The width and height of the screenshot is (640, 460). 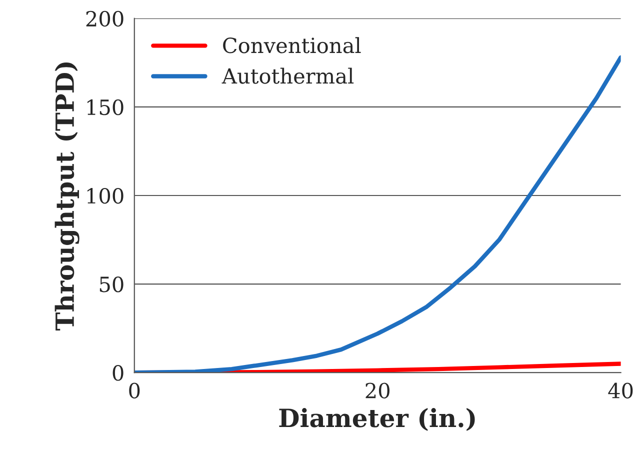 I want to click on x-tick-label: 40, so click(x=620, y=390).